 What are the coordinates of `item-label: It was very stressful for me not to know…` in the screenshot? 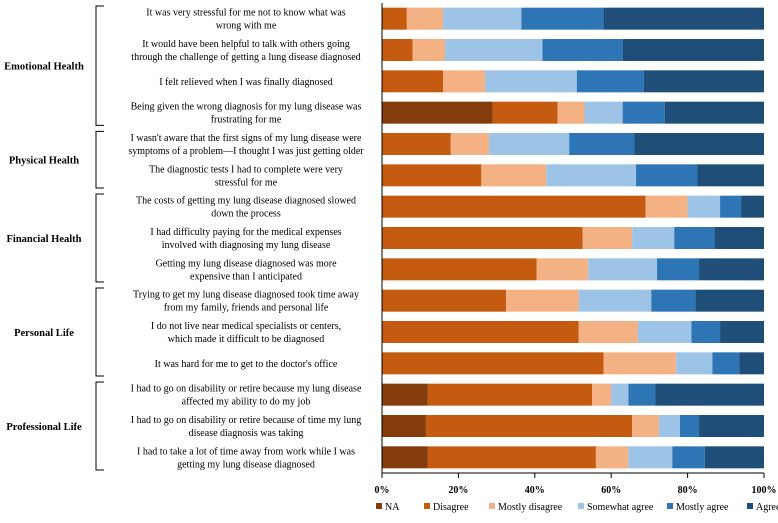 It's located at (246, 13).